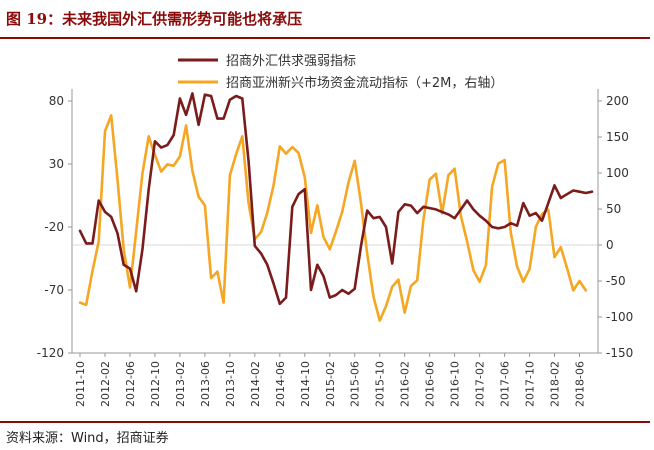  I want to click on left-tick-label: -20, so click(54, 227).